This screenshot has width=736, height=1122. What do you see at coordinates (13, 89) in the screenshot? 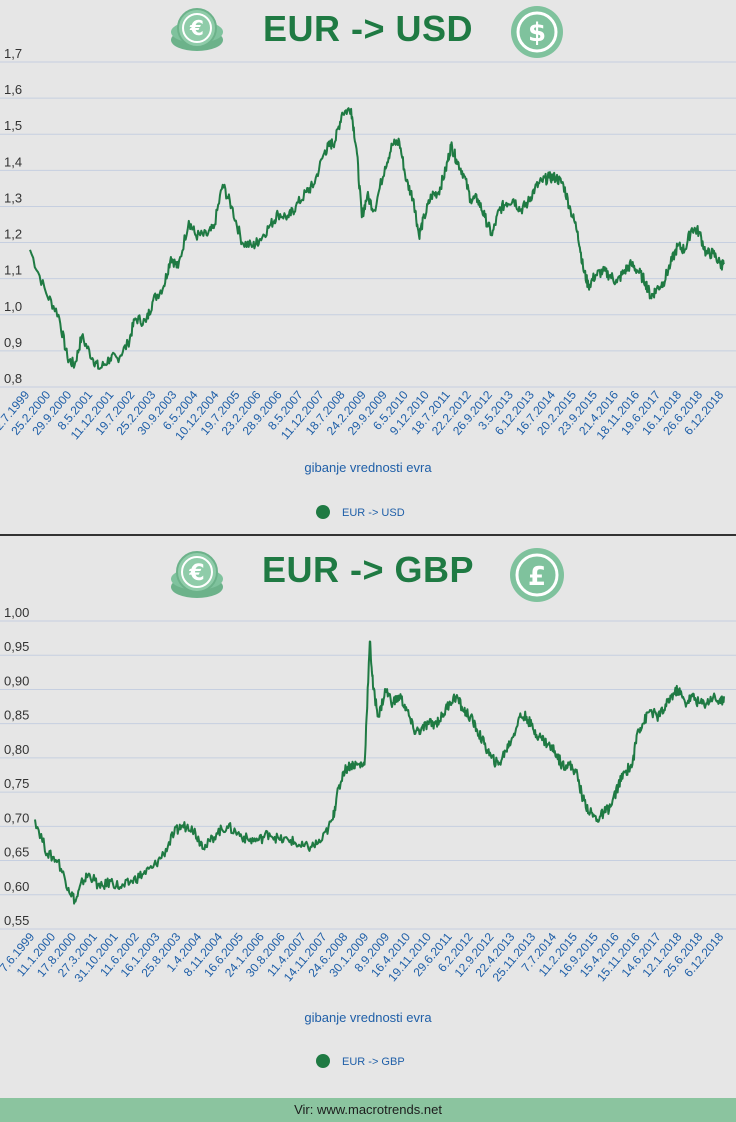
I see `y-tick-label: 1,6` at bounding box center [13, 89].